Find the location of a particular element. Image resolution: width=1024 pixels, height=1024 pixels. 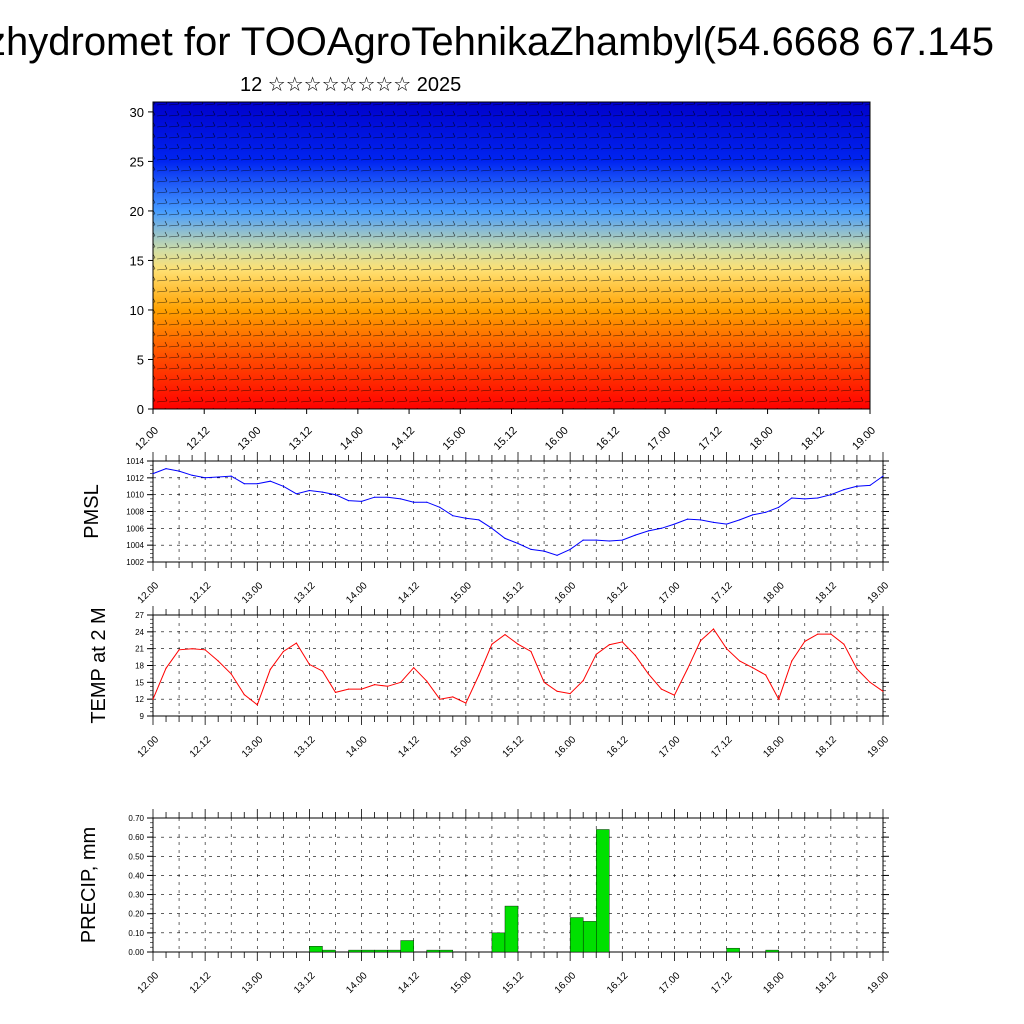

pmsl-x-tick-label: 16.00 is located at coordinates (566, 593).